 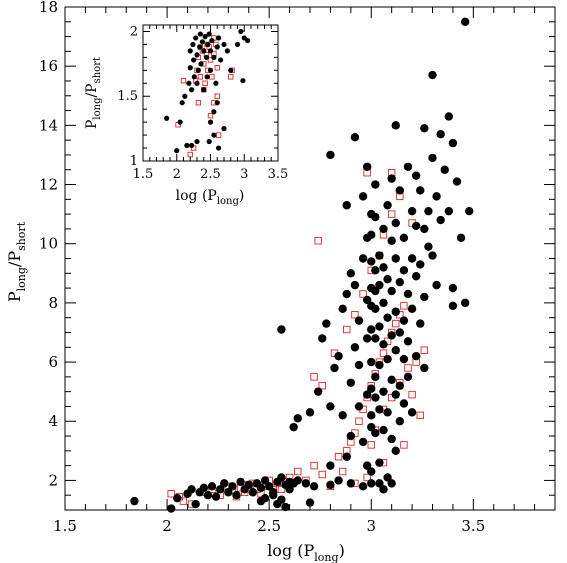 What do you see at coordinates (93, 93) in the screenshot?
I see `inset-y-axis-title: Plong/Pshort` at bounding box center [93, 93].